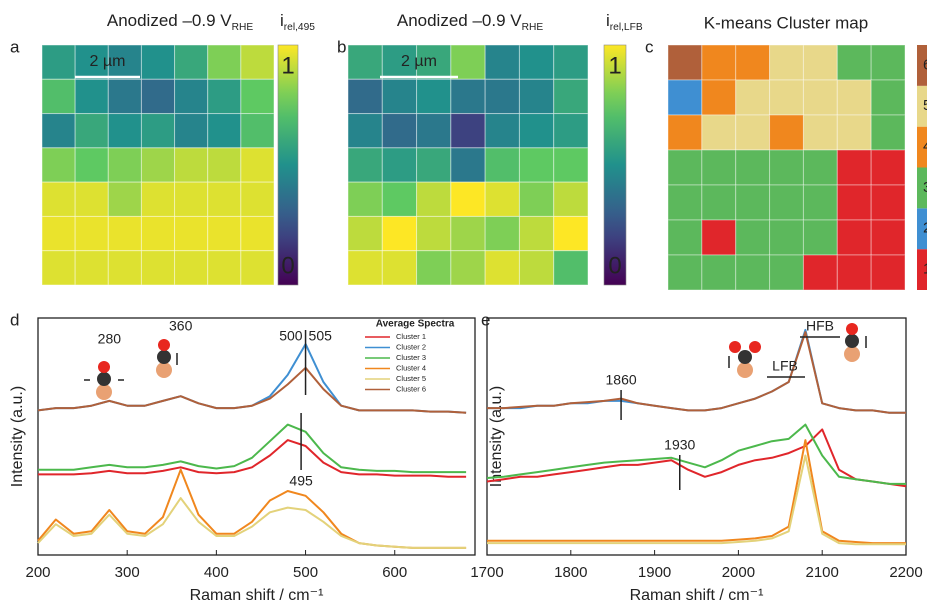 The height and width of the screenshot is (608, 927). What do you see at coordinates (621, 380) in the screenshot?
I see `peak-label: 1860` at bounding box center [621, 380].